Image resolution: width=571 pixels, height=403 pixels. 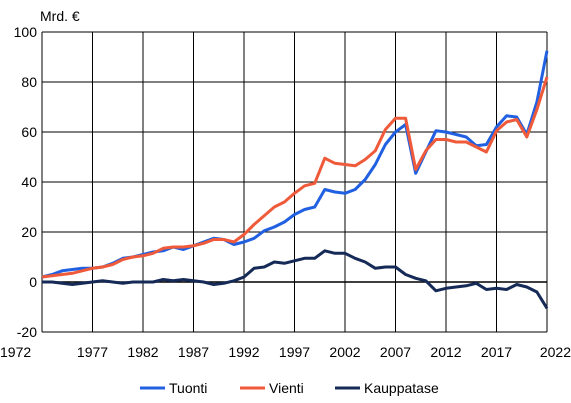 What do you see at coordinates (294, 352) in the screenshot?
I see `x-tick-label: 1997` at bounding box center [294, 352].